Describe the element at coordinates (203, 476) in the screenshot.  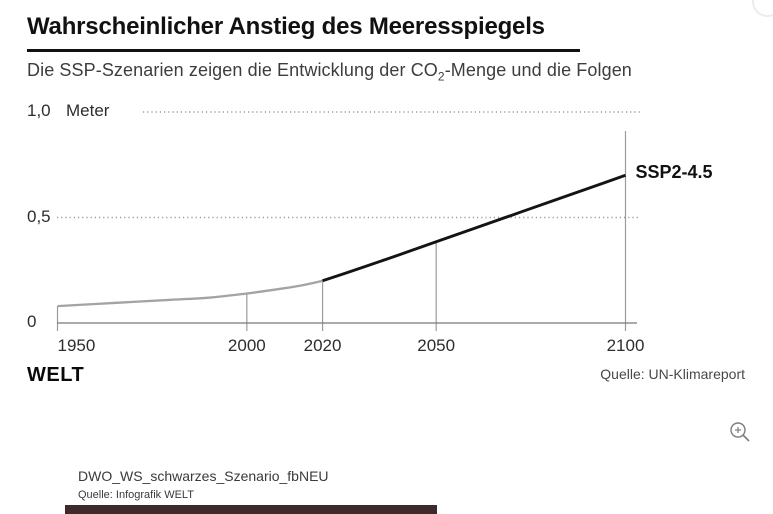
I see `graphic-filename: DWO_WS_schwarzes_Szenario_fbNEU` at that location.